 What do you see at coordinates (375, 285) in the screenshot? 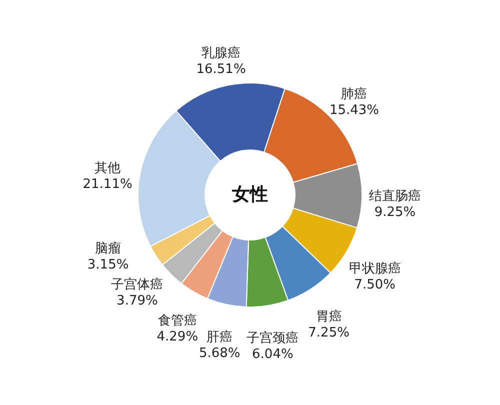
I see `data-label: 7.50%` at bounding box center [375, 285].